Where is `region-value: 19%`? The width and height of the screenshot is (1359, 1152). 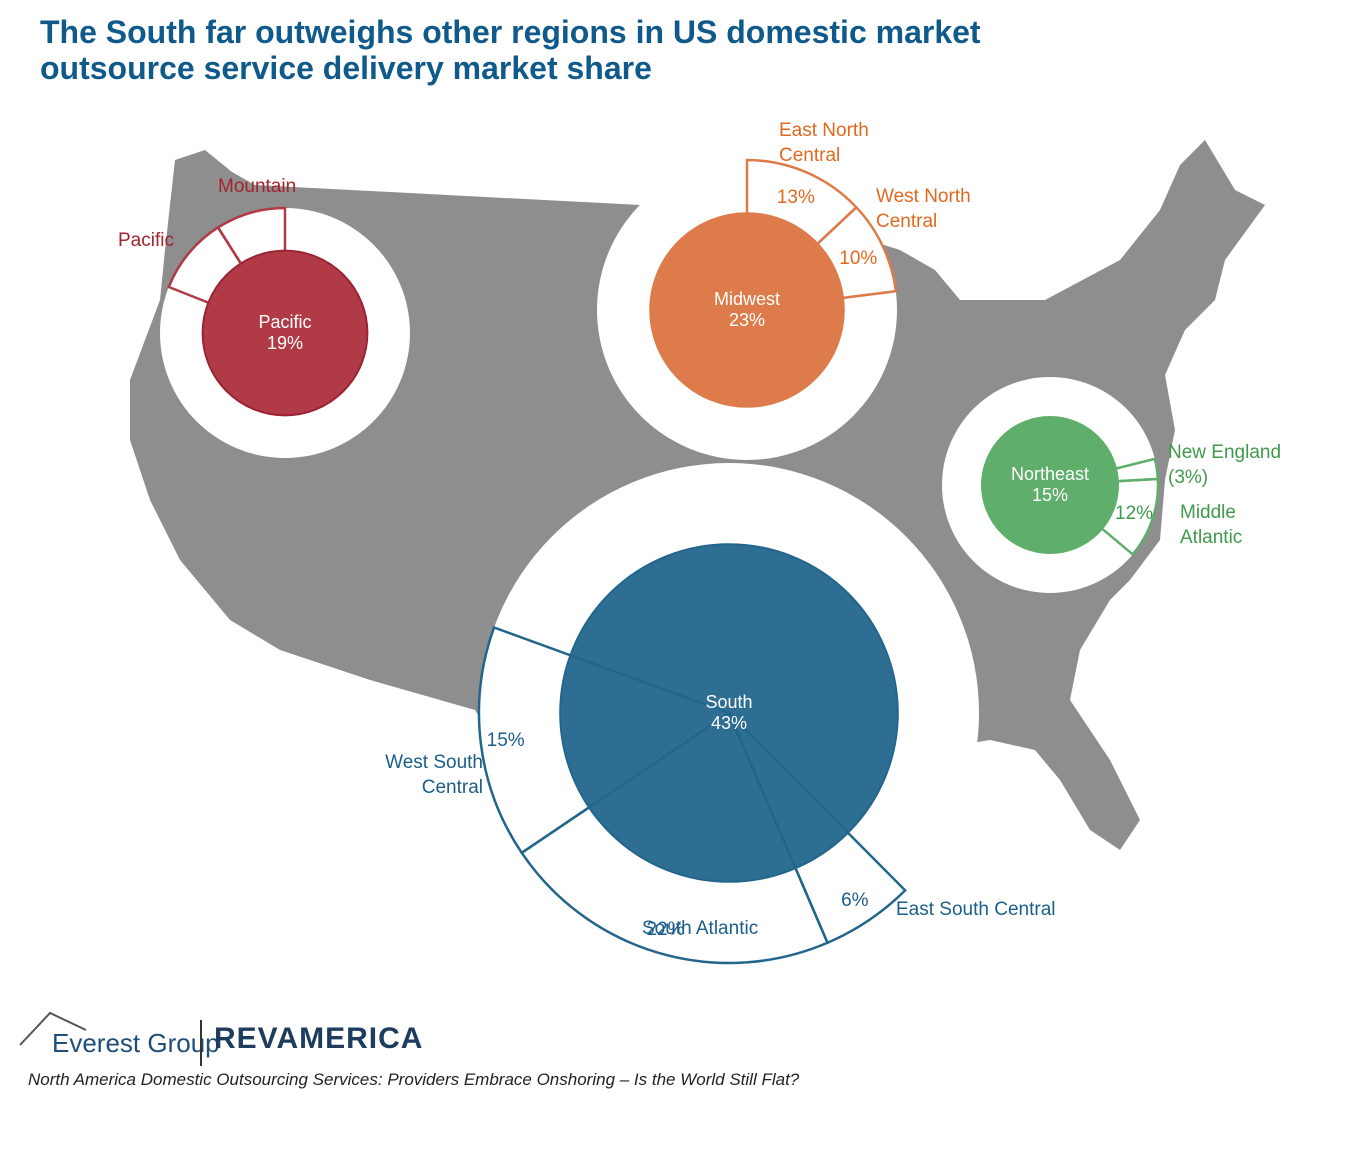
region-value: 19% is located at coordinates (285, 343).